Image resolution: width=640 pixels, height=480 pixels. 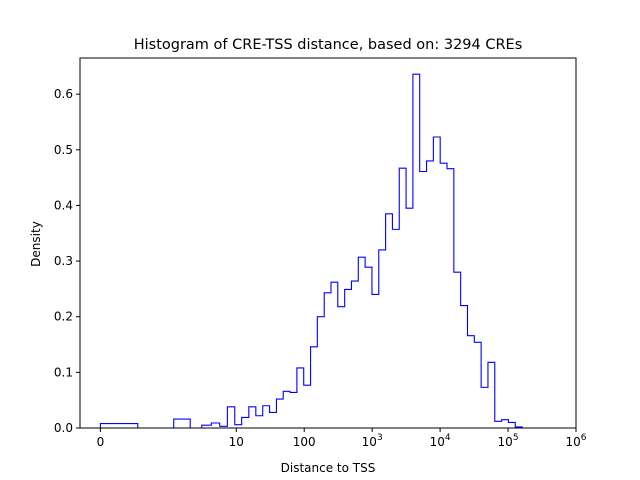 What do you see at coordinates (63, 94) in the screenshot?
I see `y-tick-label: 0.6` at bounding box center [63, 94].